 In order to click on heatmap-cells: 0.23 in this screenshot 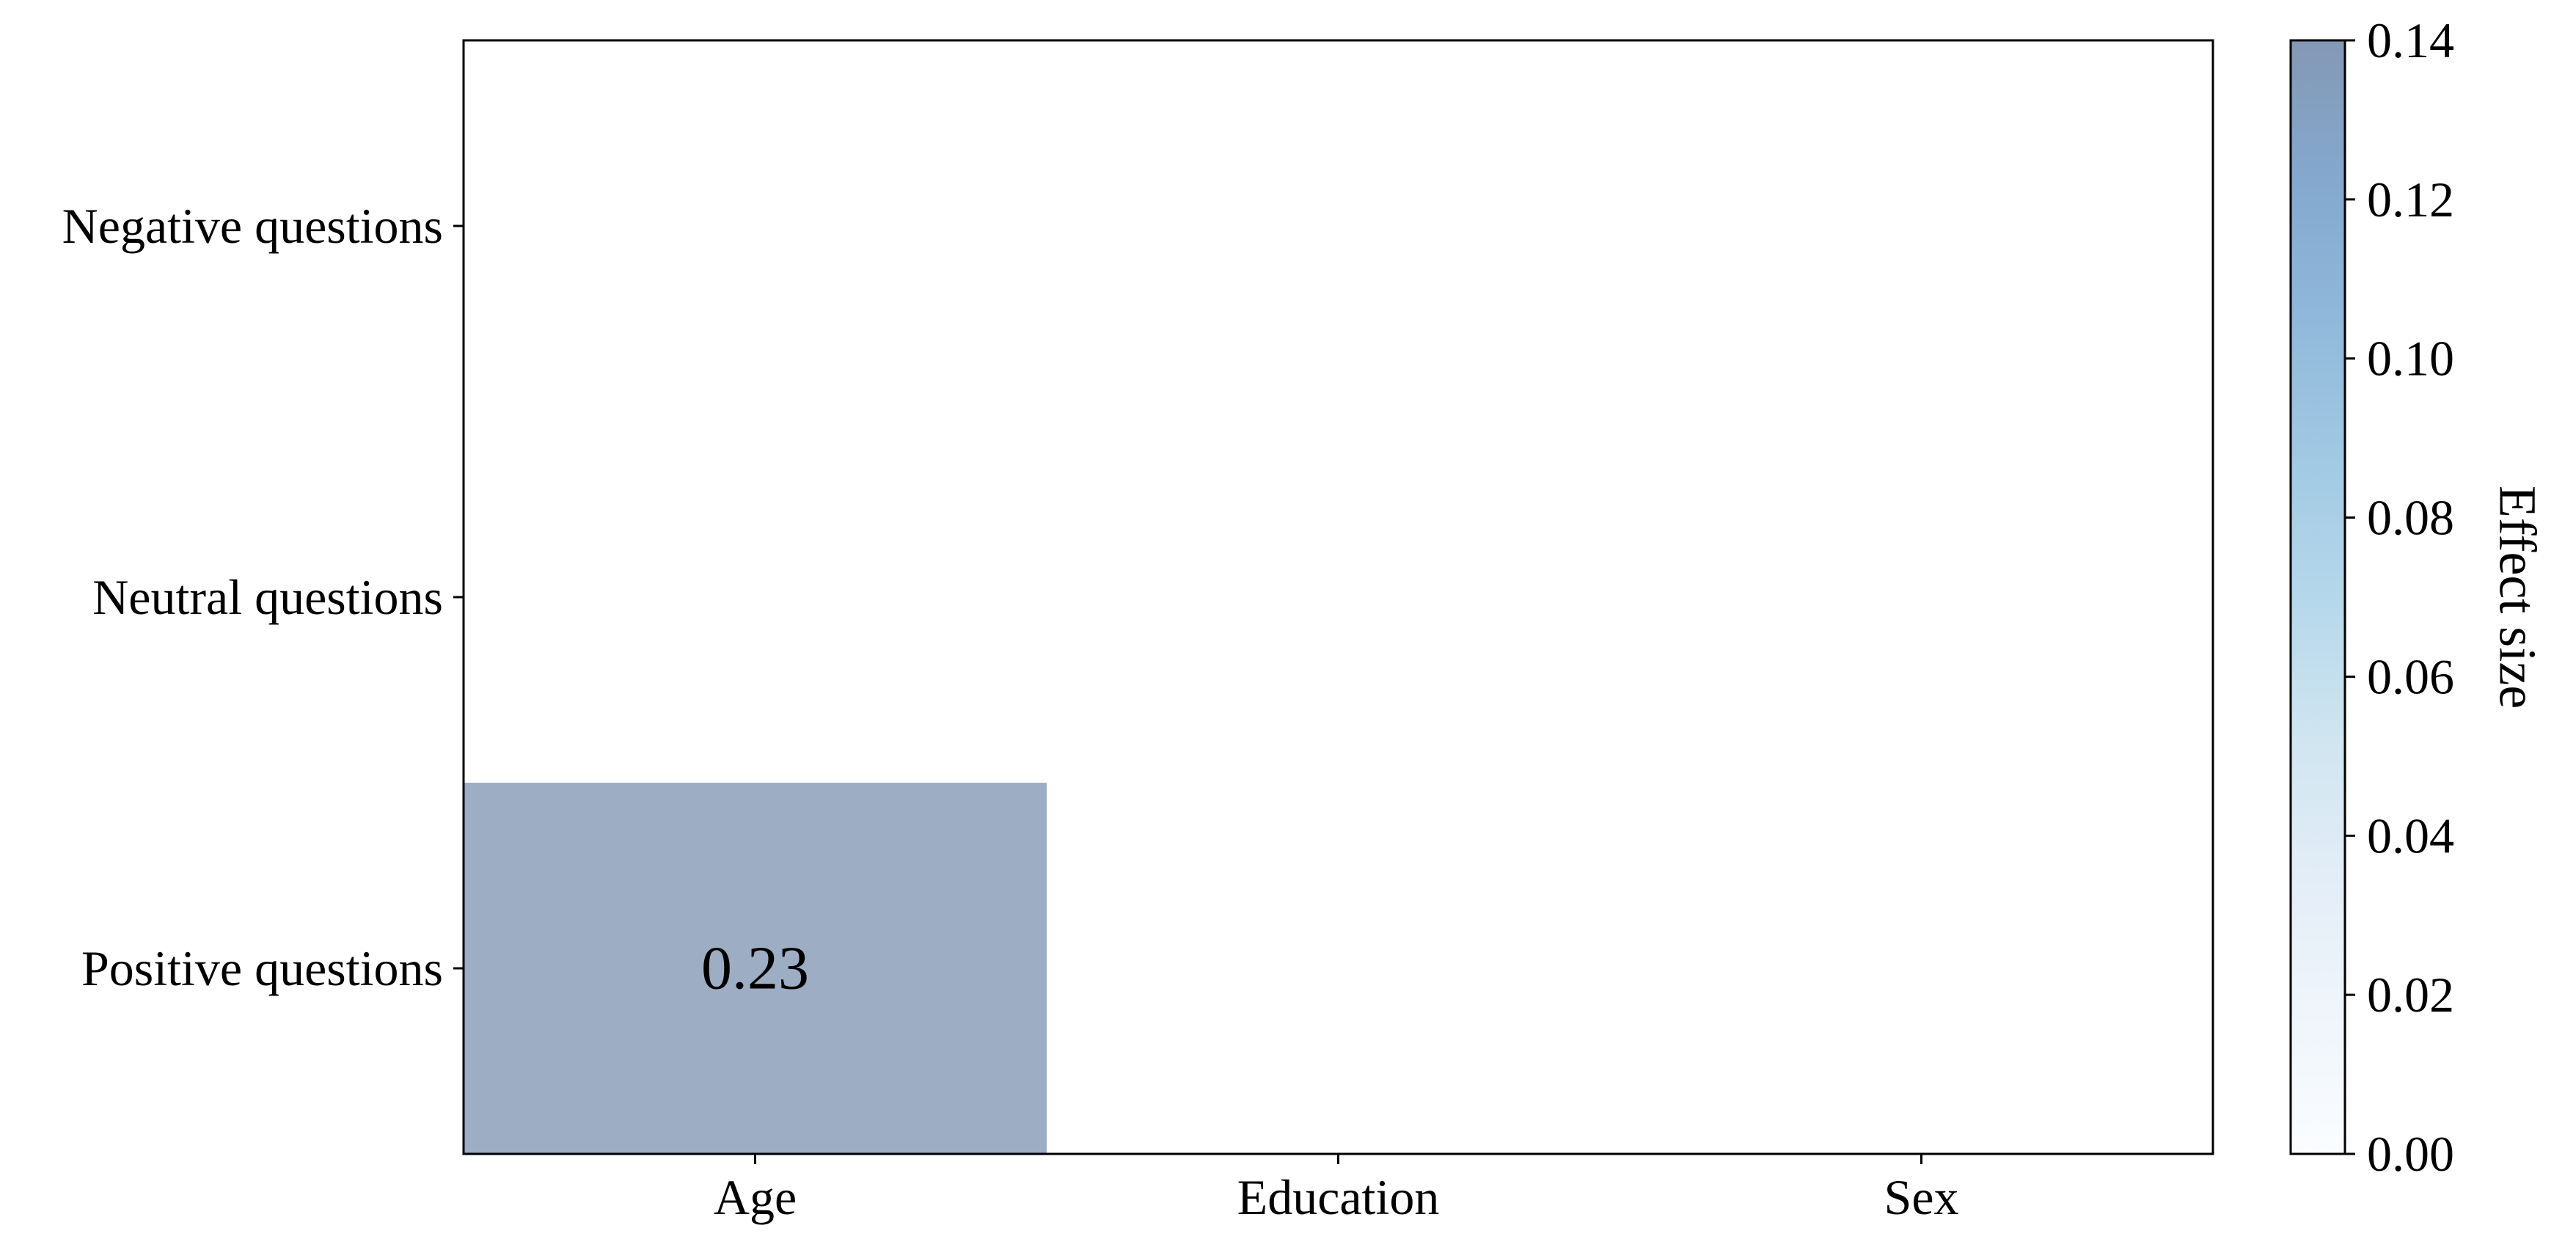, I will do `click(755, 968)`.